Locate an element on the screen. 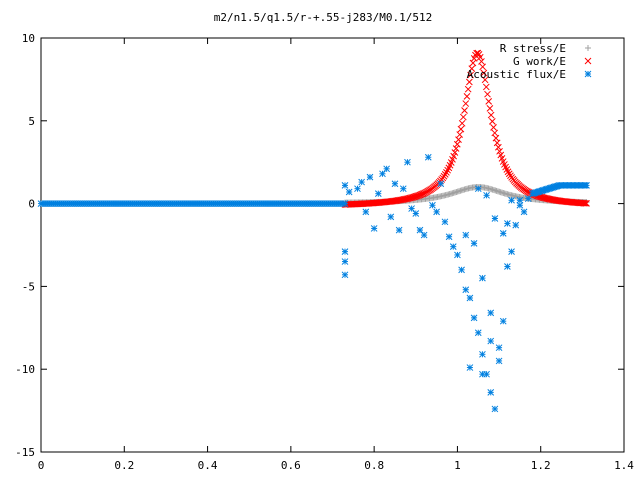 The image size is (640, 480). y-tick-label: -10 is located at coordinates (25, 369).